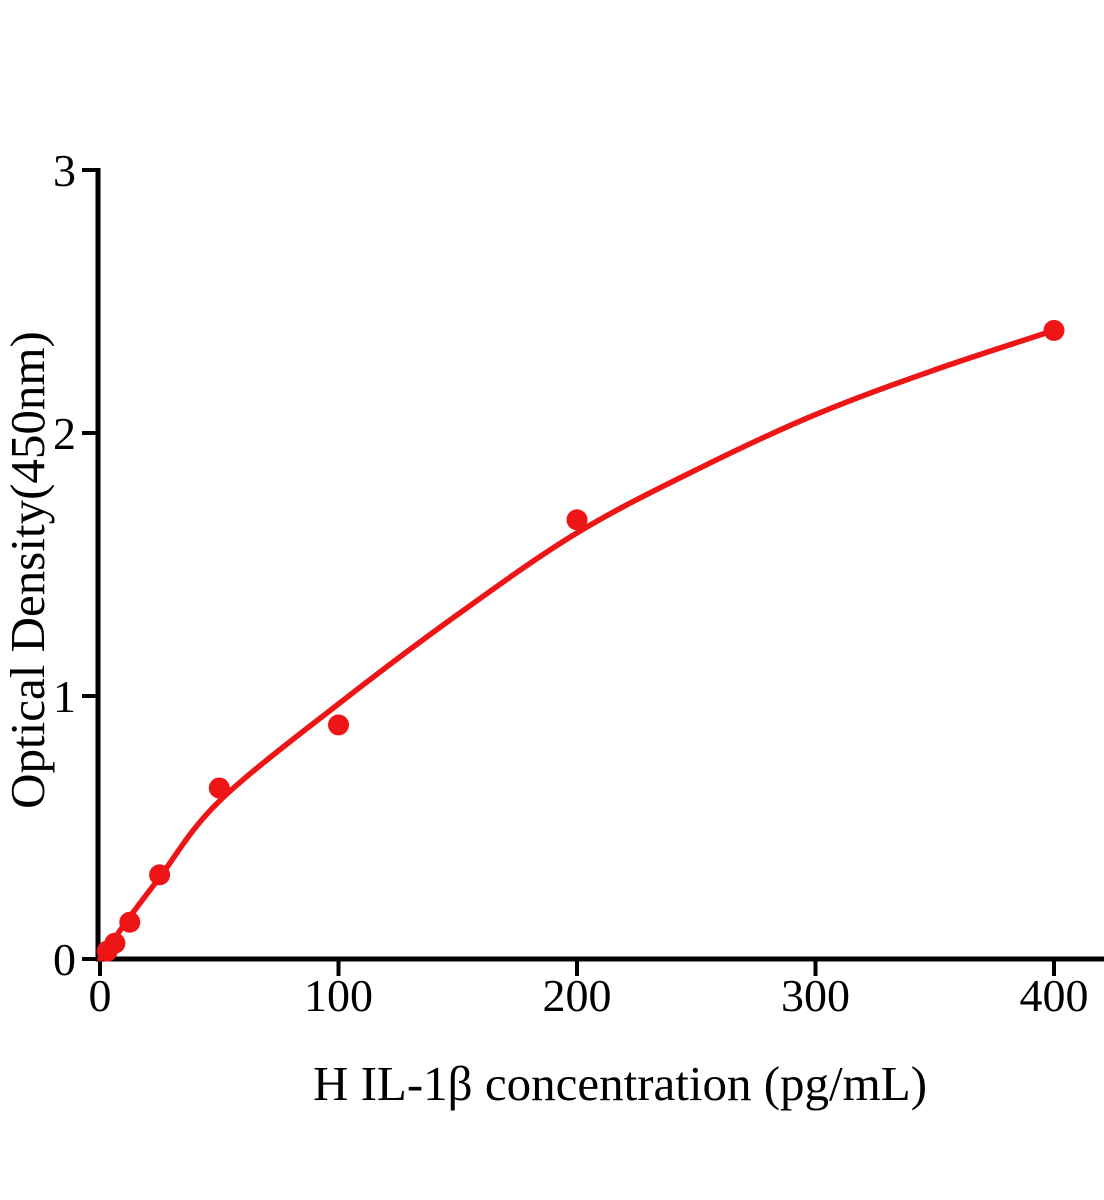 The image size is (1104, 1200). I want to click on y-axis-title: Optical Density(450nm), so click(27, 570).